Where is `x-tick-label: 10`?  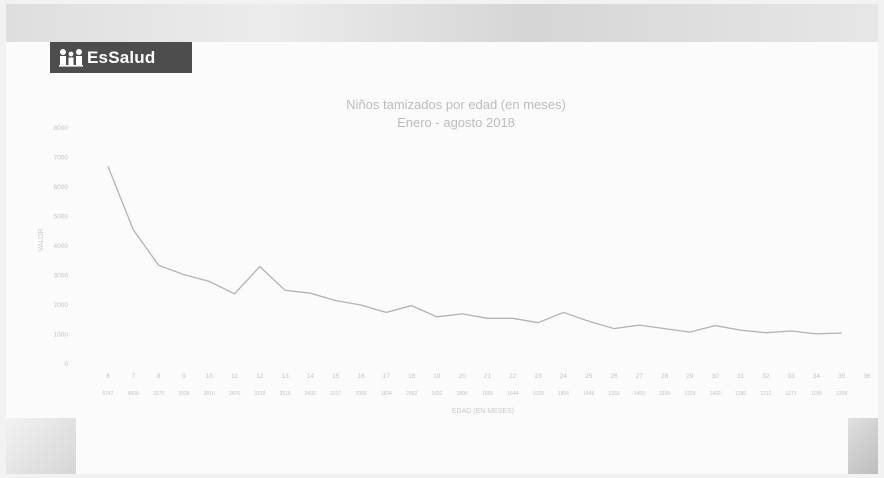
x-tick-label: 10 is located at coordinates (210, 376).